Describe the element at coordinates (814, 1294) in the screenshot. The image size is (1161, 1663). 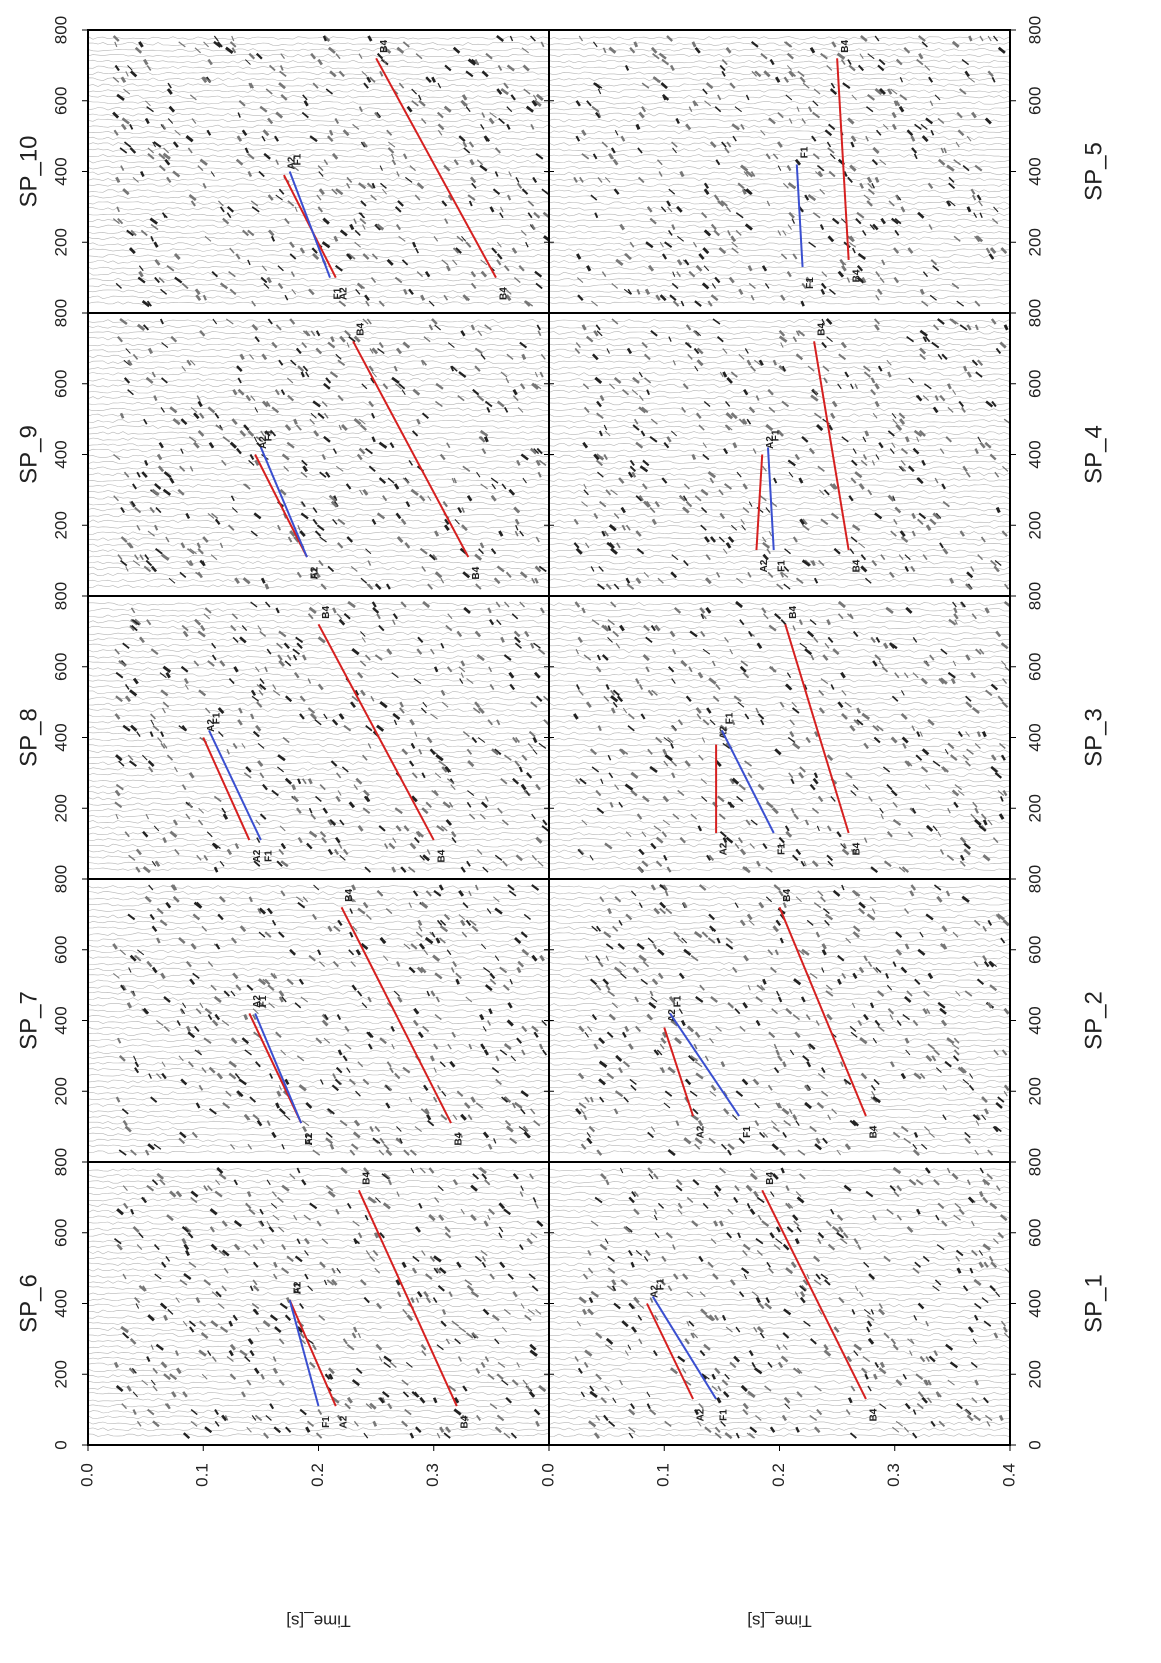
I see `pick-line` at that location.